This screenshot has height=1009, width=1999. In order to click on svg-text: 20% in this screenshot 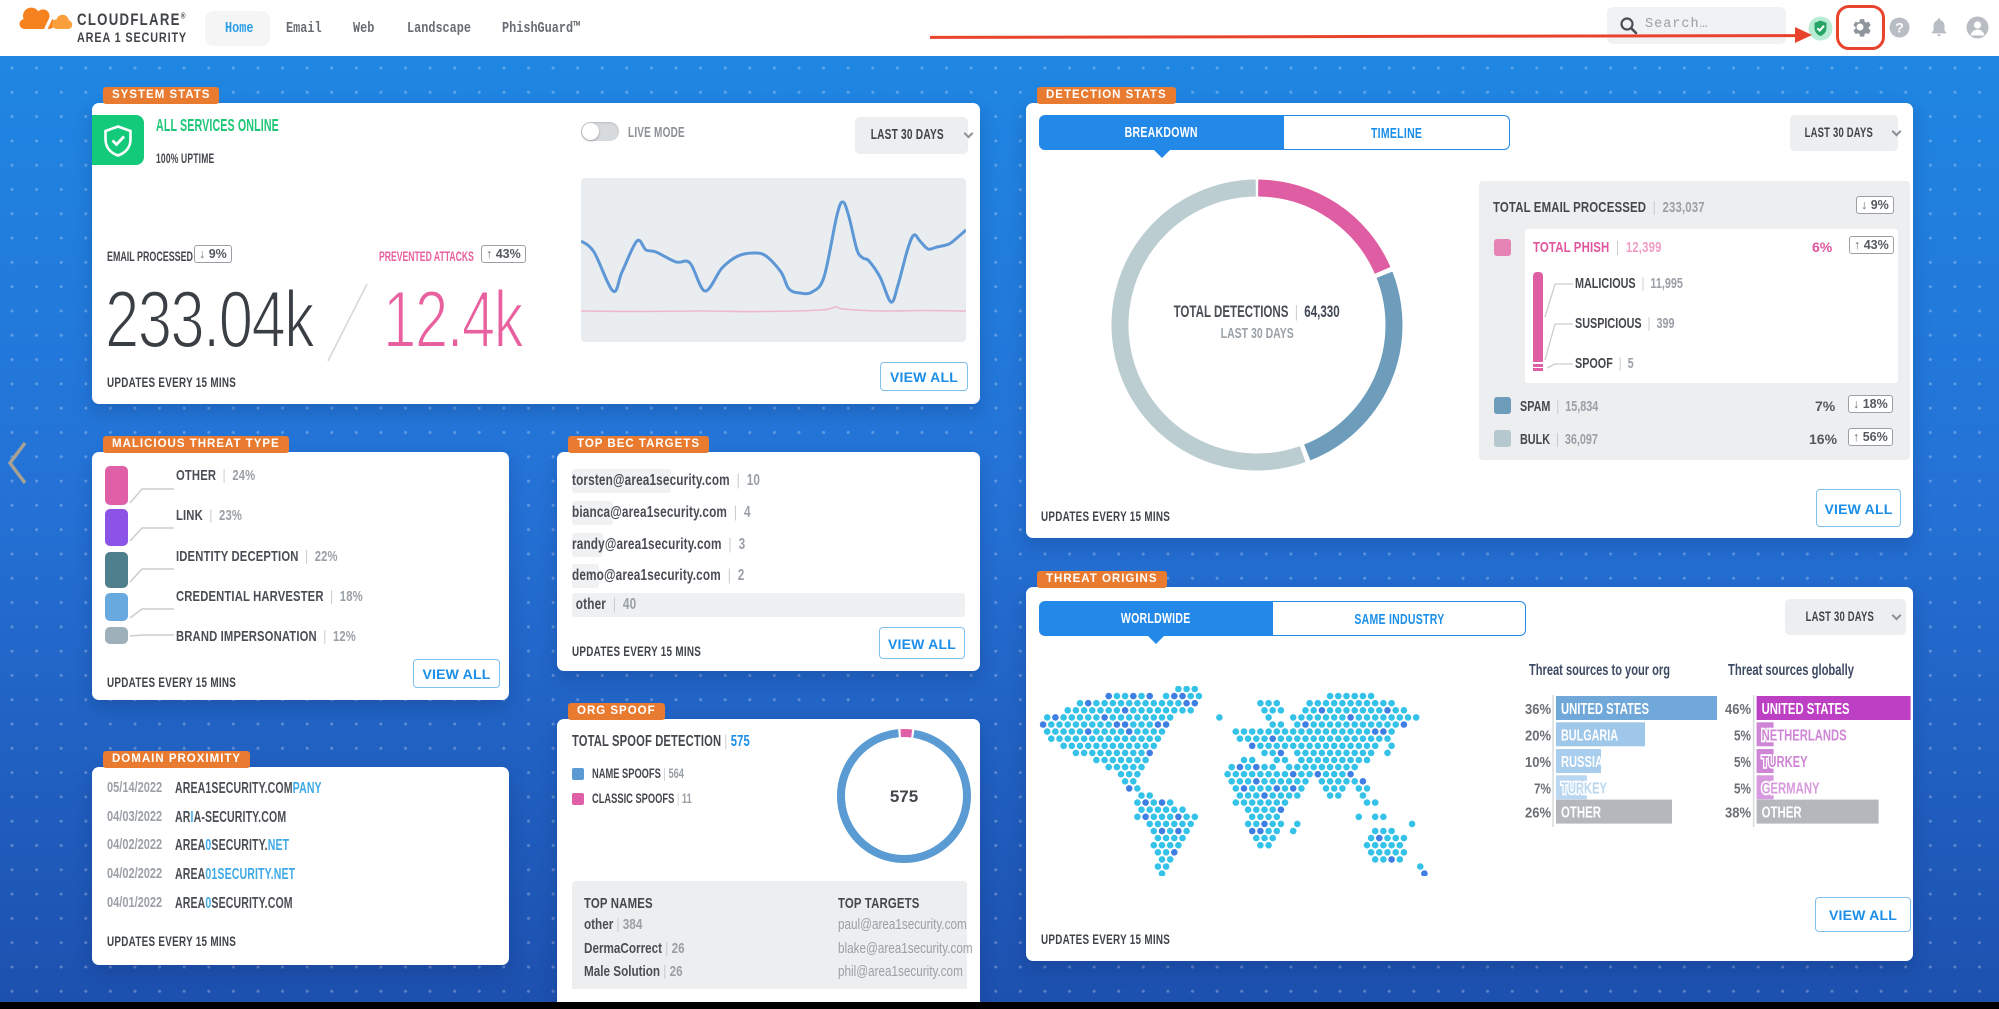, I will do `click(1538, 736)`.